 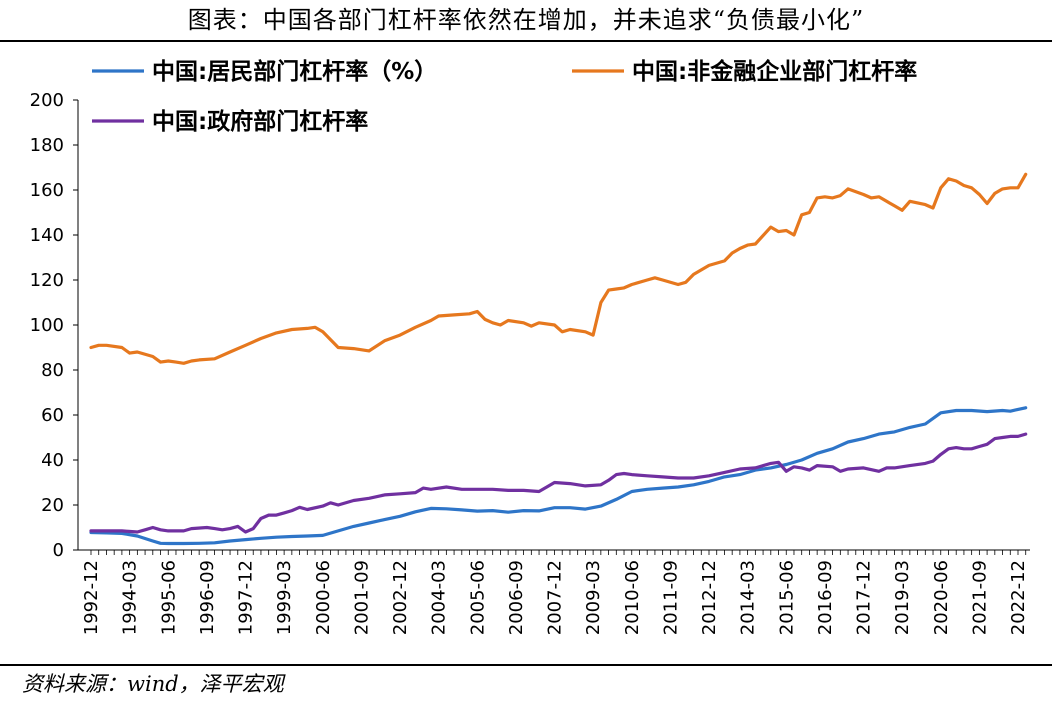 I want to click on x-tick-label: 1994-03, so click(x=130, y=597).